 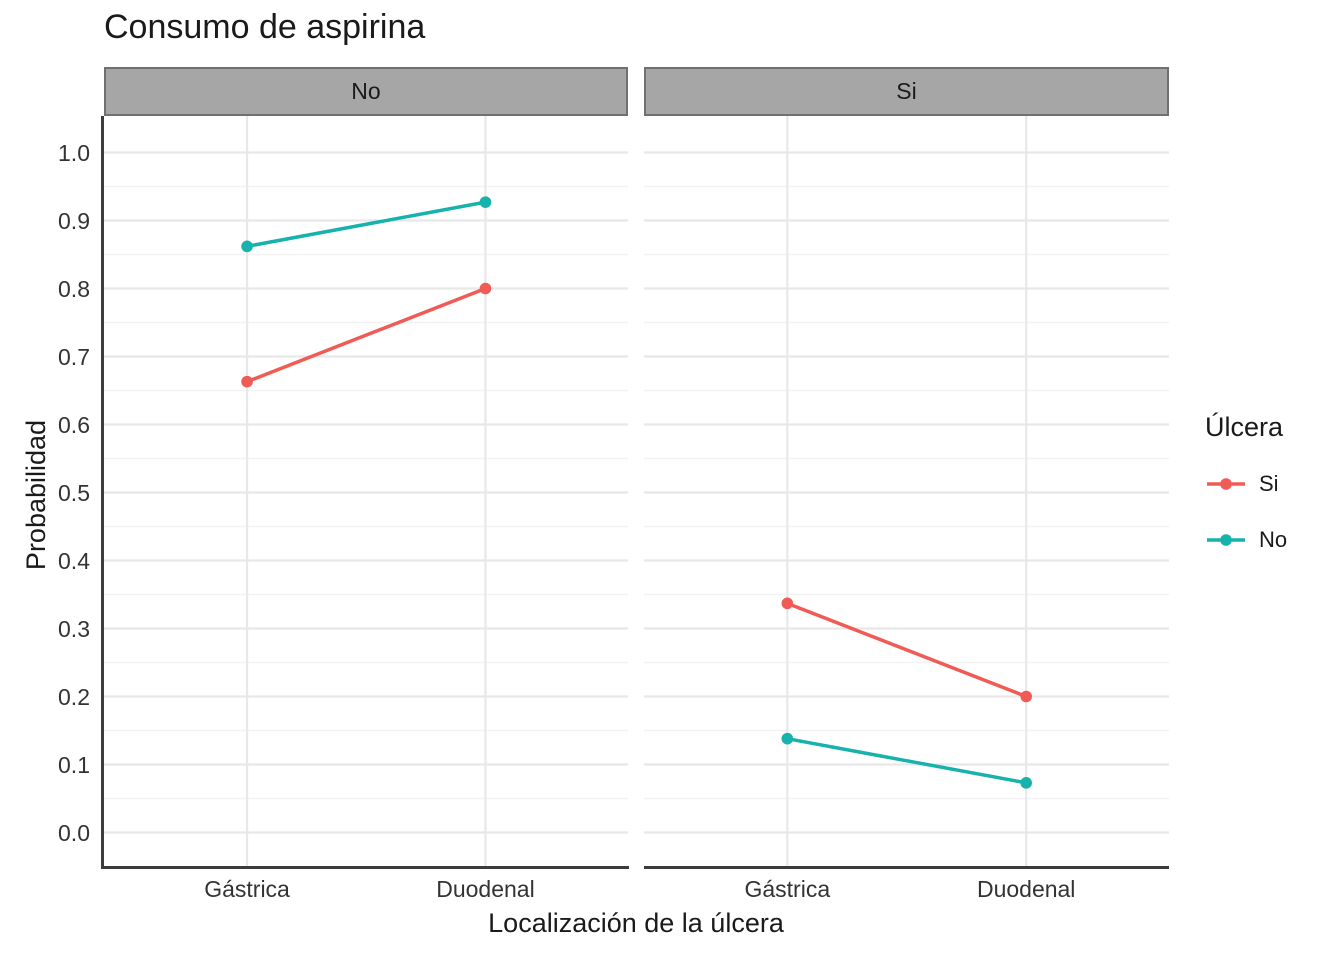 What do you see at coordinates (906, 867) in the screenshot?
I see `x-axis-line-si` at bounding box center [906, 867].